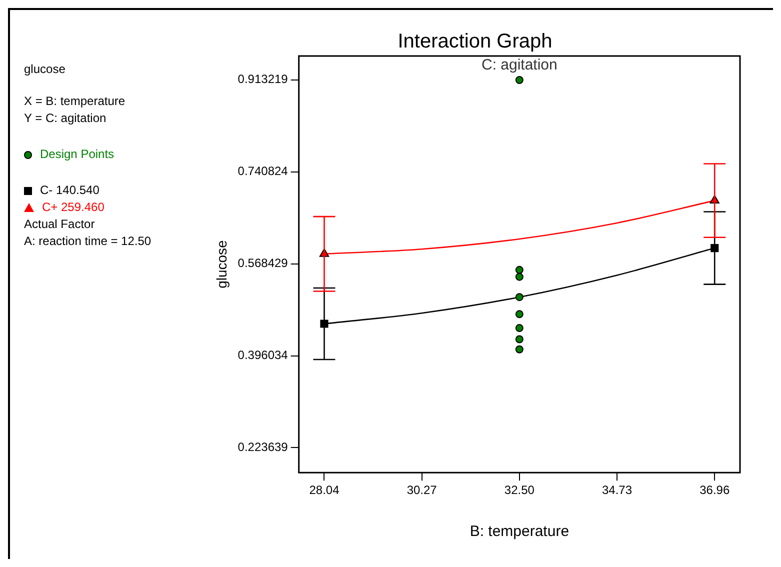  What do you see at coordinates (519, 490) in the screenshot?
I see `x-tick-label: 32.50` at bounding box center [519, 490].